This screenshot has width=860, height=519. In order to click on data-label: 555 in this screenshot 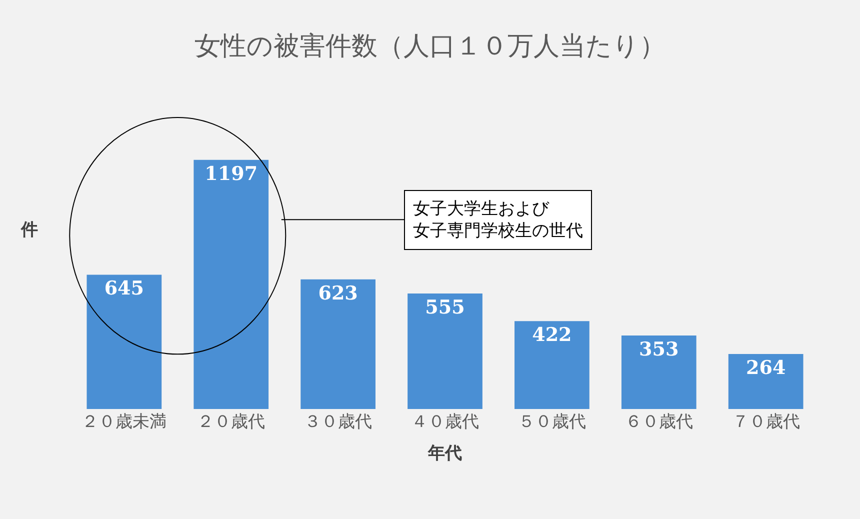, I will do `click(445, 307)`.